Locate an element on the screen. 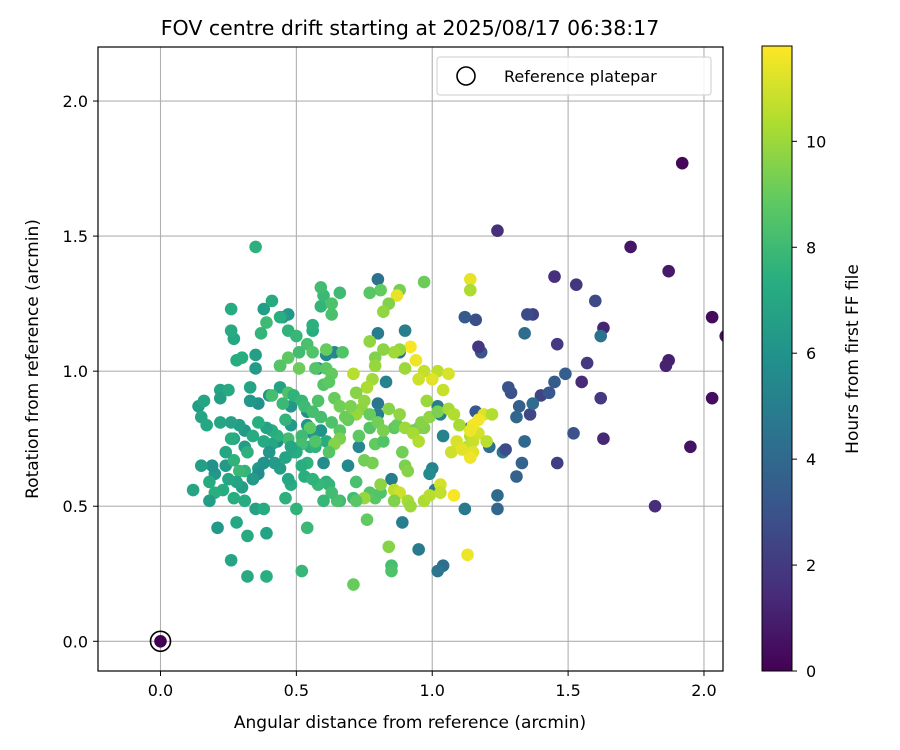  legend: Reference platepar is located at coordinates (574, 76).